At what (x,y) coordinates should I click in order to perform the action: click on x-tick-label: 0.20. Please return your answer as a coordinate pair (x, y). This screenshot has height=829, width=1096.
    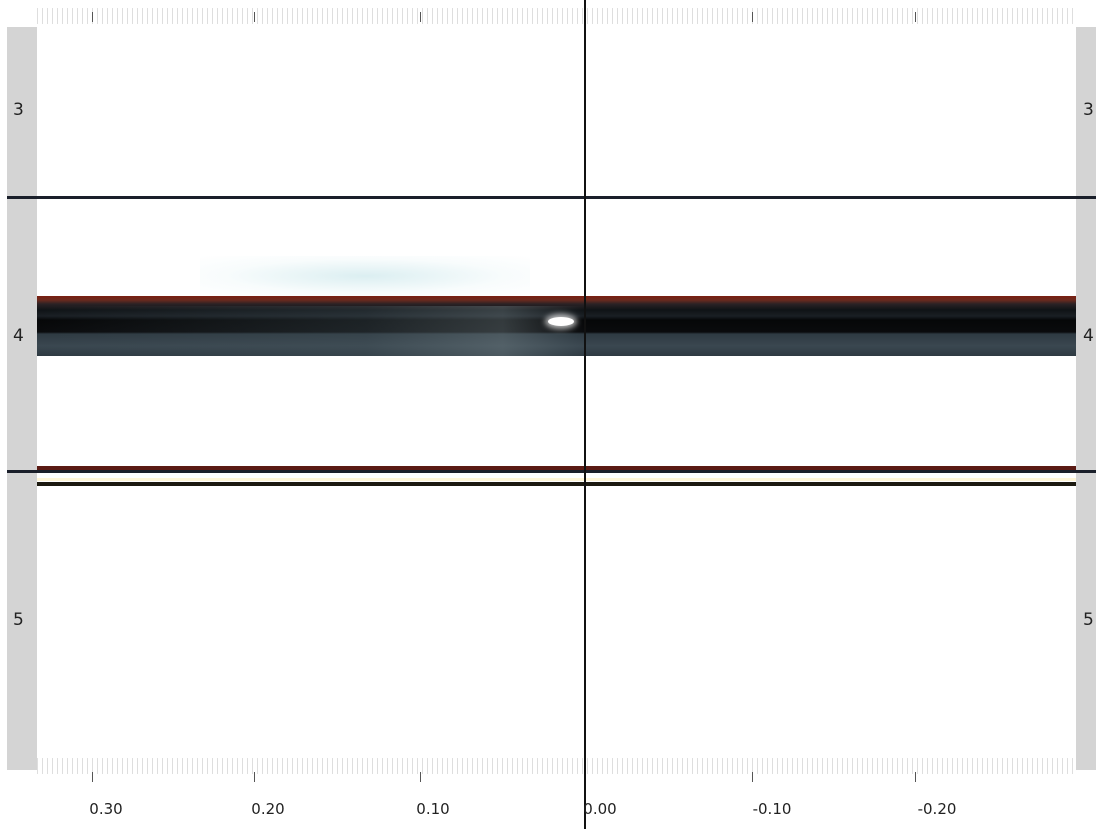
    Looking at the image, I should click on (268, 809).